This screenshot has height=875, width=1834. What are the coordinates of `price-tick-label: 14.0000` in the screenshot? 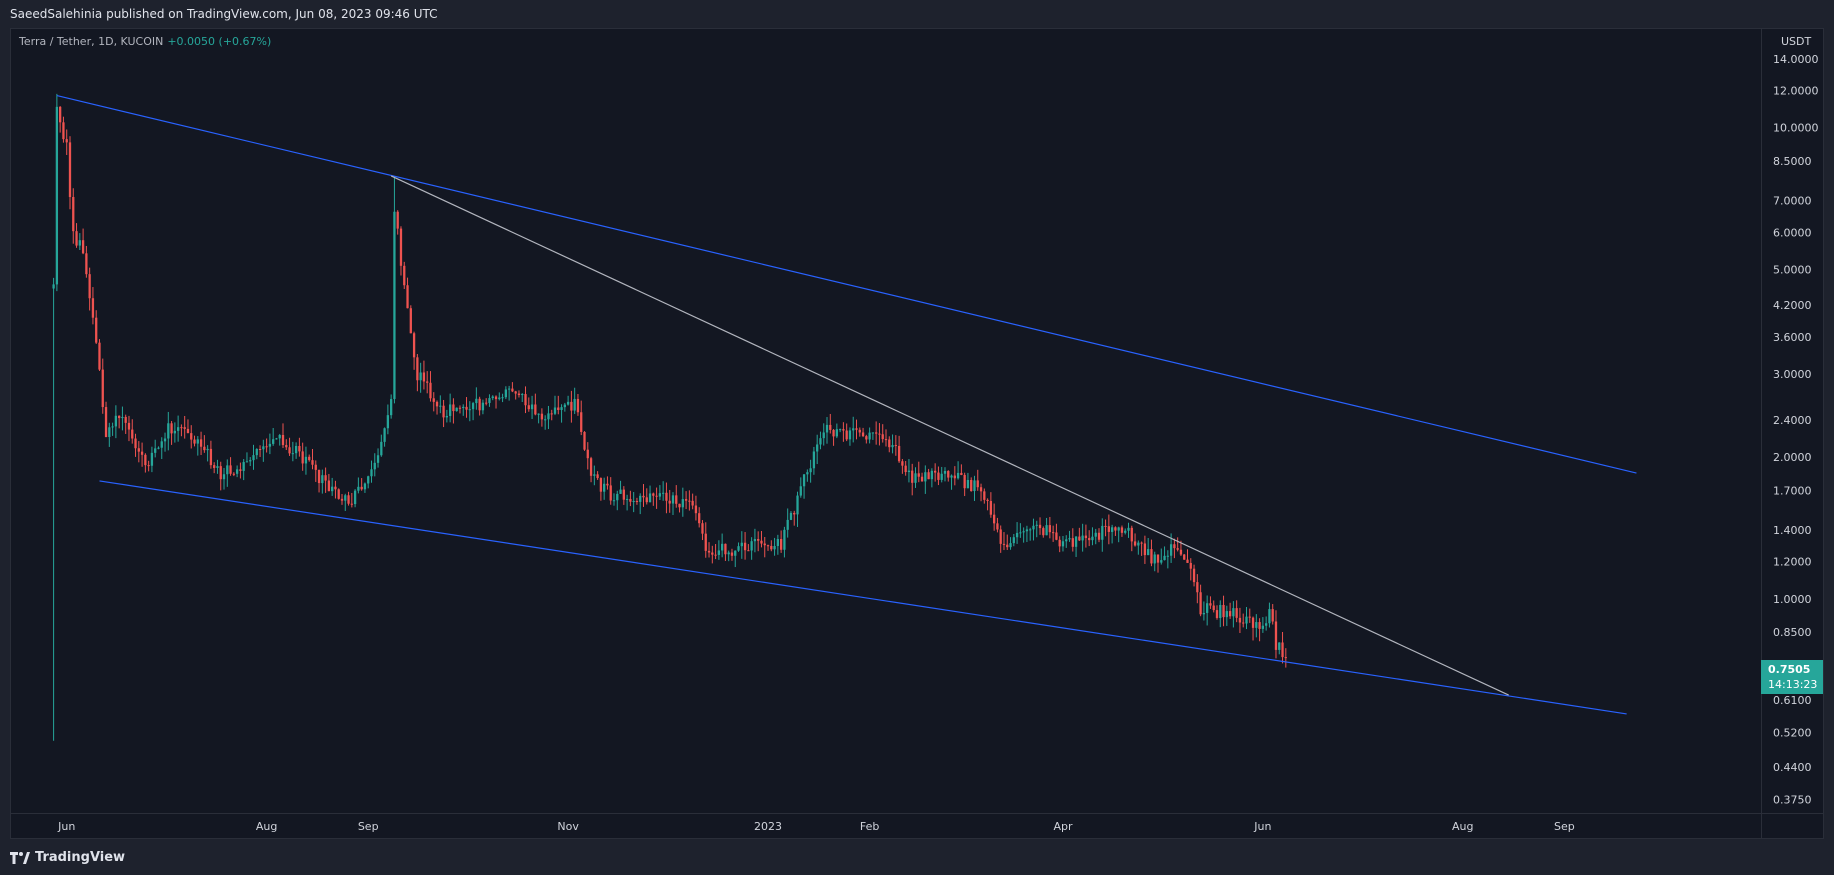 It's located at (1796, 59).